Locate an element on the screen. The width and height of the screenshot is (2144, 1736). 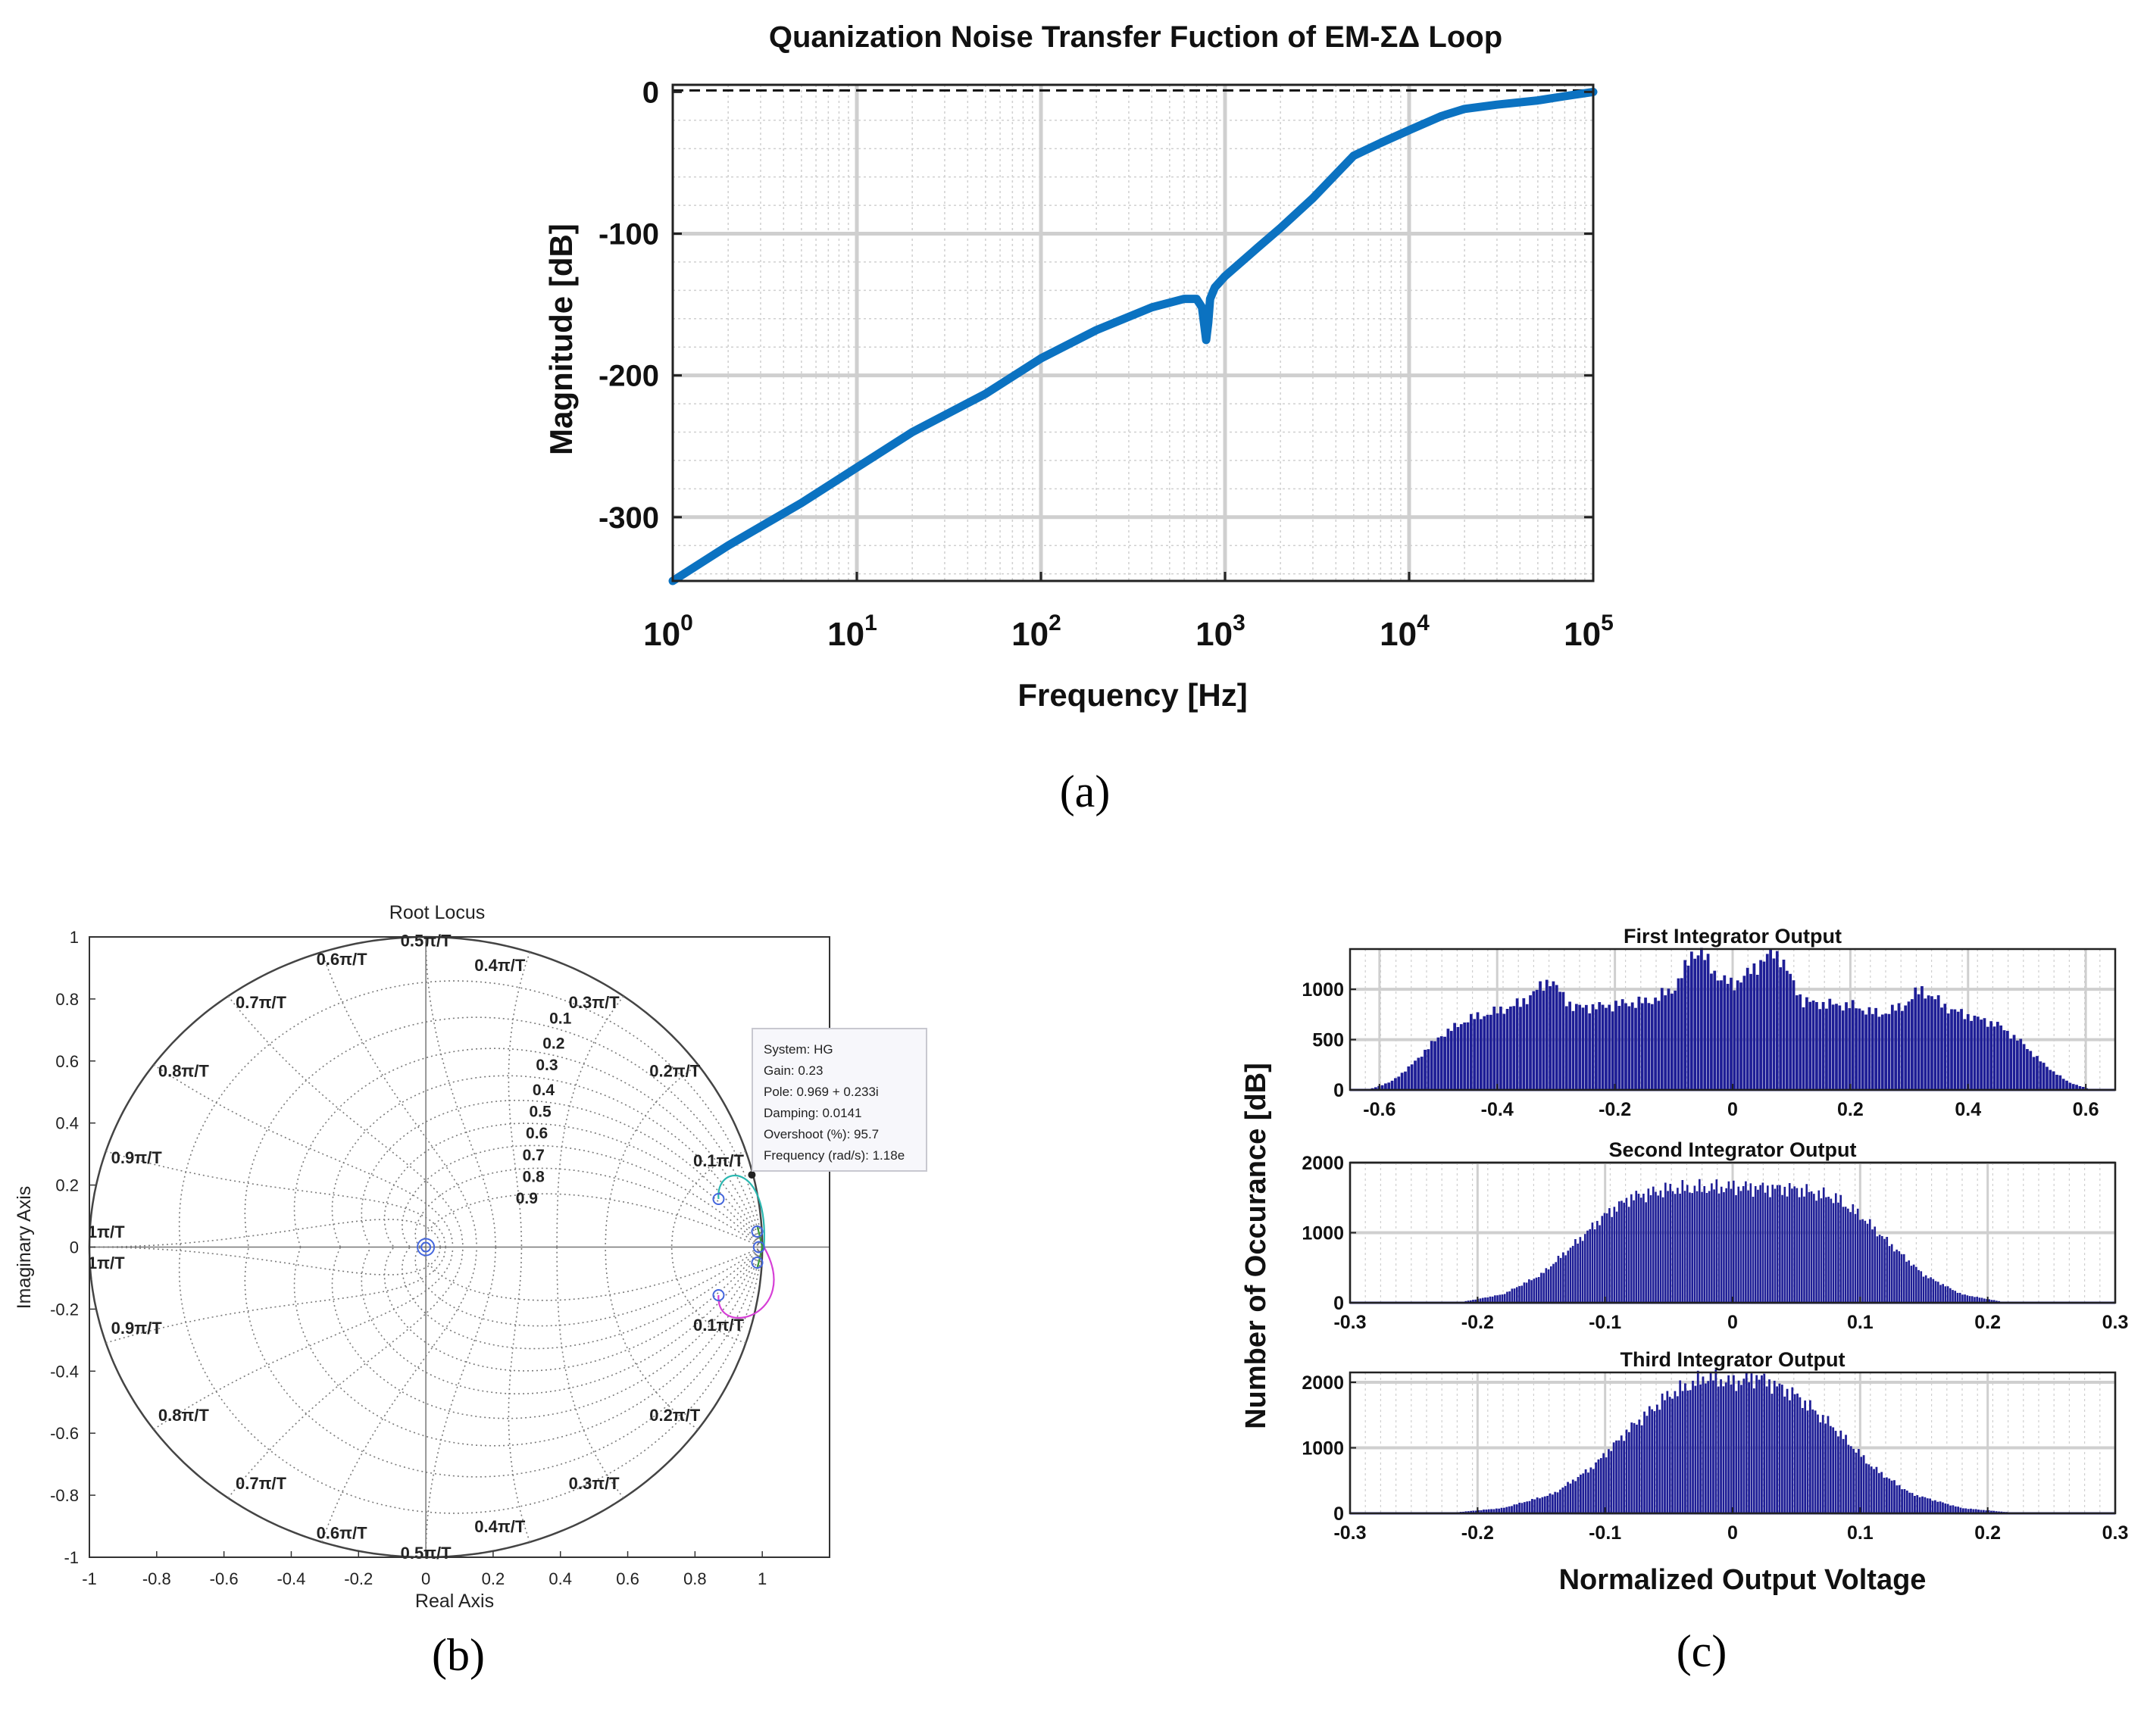
panel-a-ylabel: Magnitude [dB] is located at coordinates (561, 339).